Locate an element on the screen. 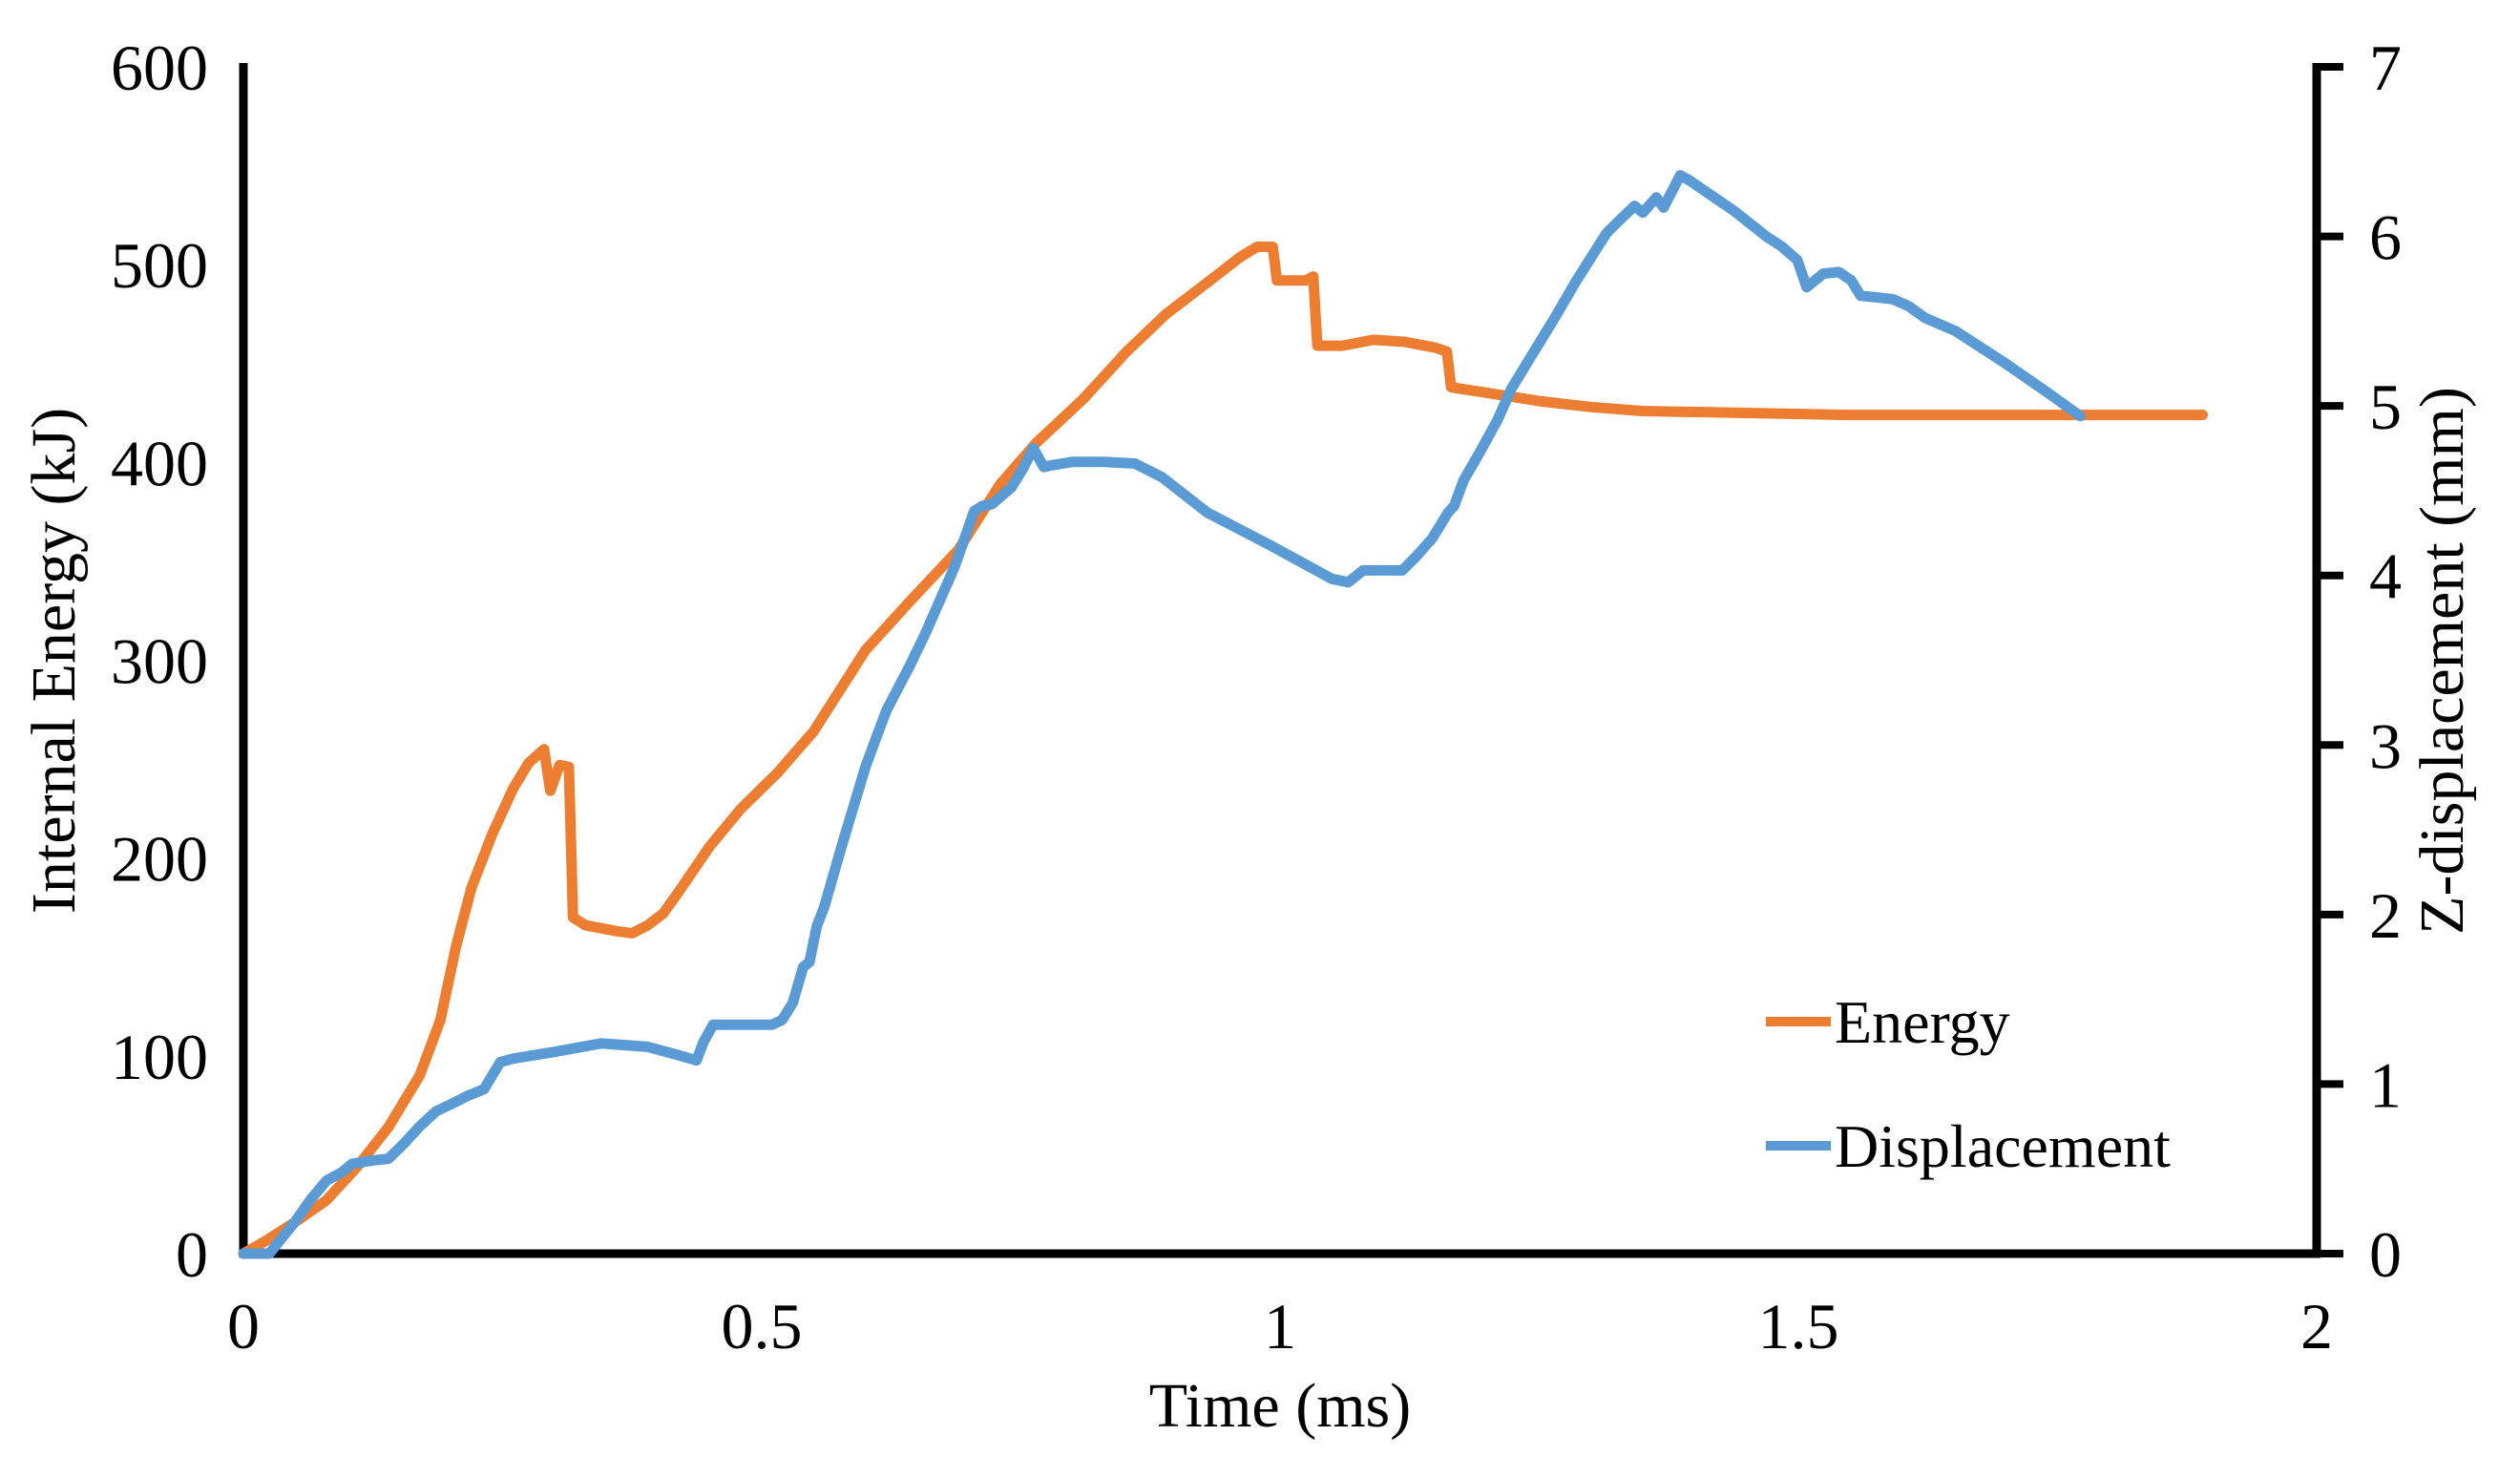 This screenshot has width=2520, height=1478. left-axis-tick-label: 300 is located at coordinates (159, 661).